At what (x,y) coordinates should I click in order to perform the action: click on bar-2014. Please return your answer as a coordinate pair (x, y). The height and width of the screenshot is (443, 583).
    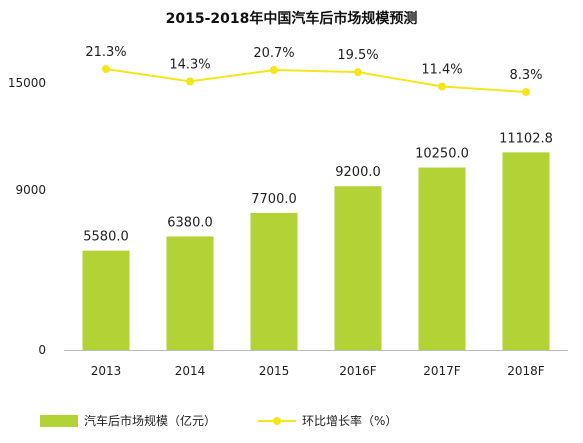
    Looking at the image, I should click on (190, 293).